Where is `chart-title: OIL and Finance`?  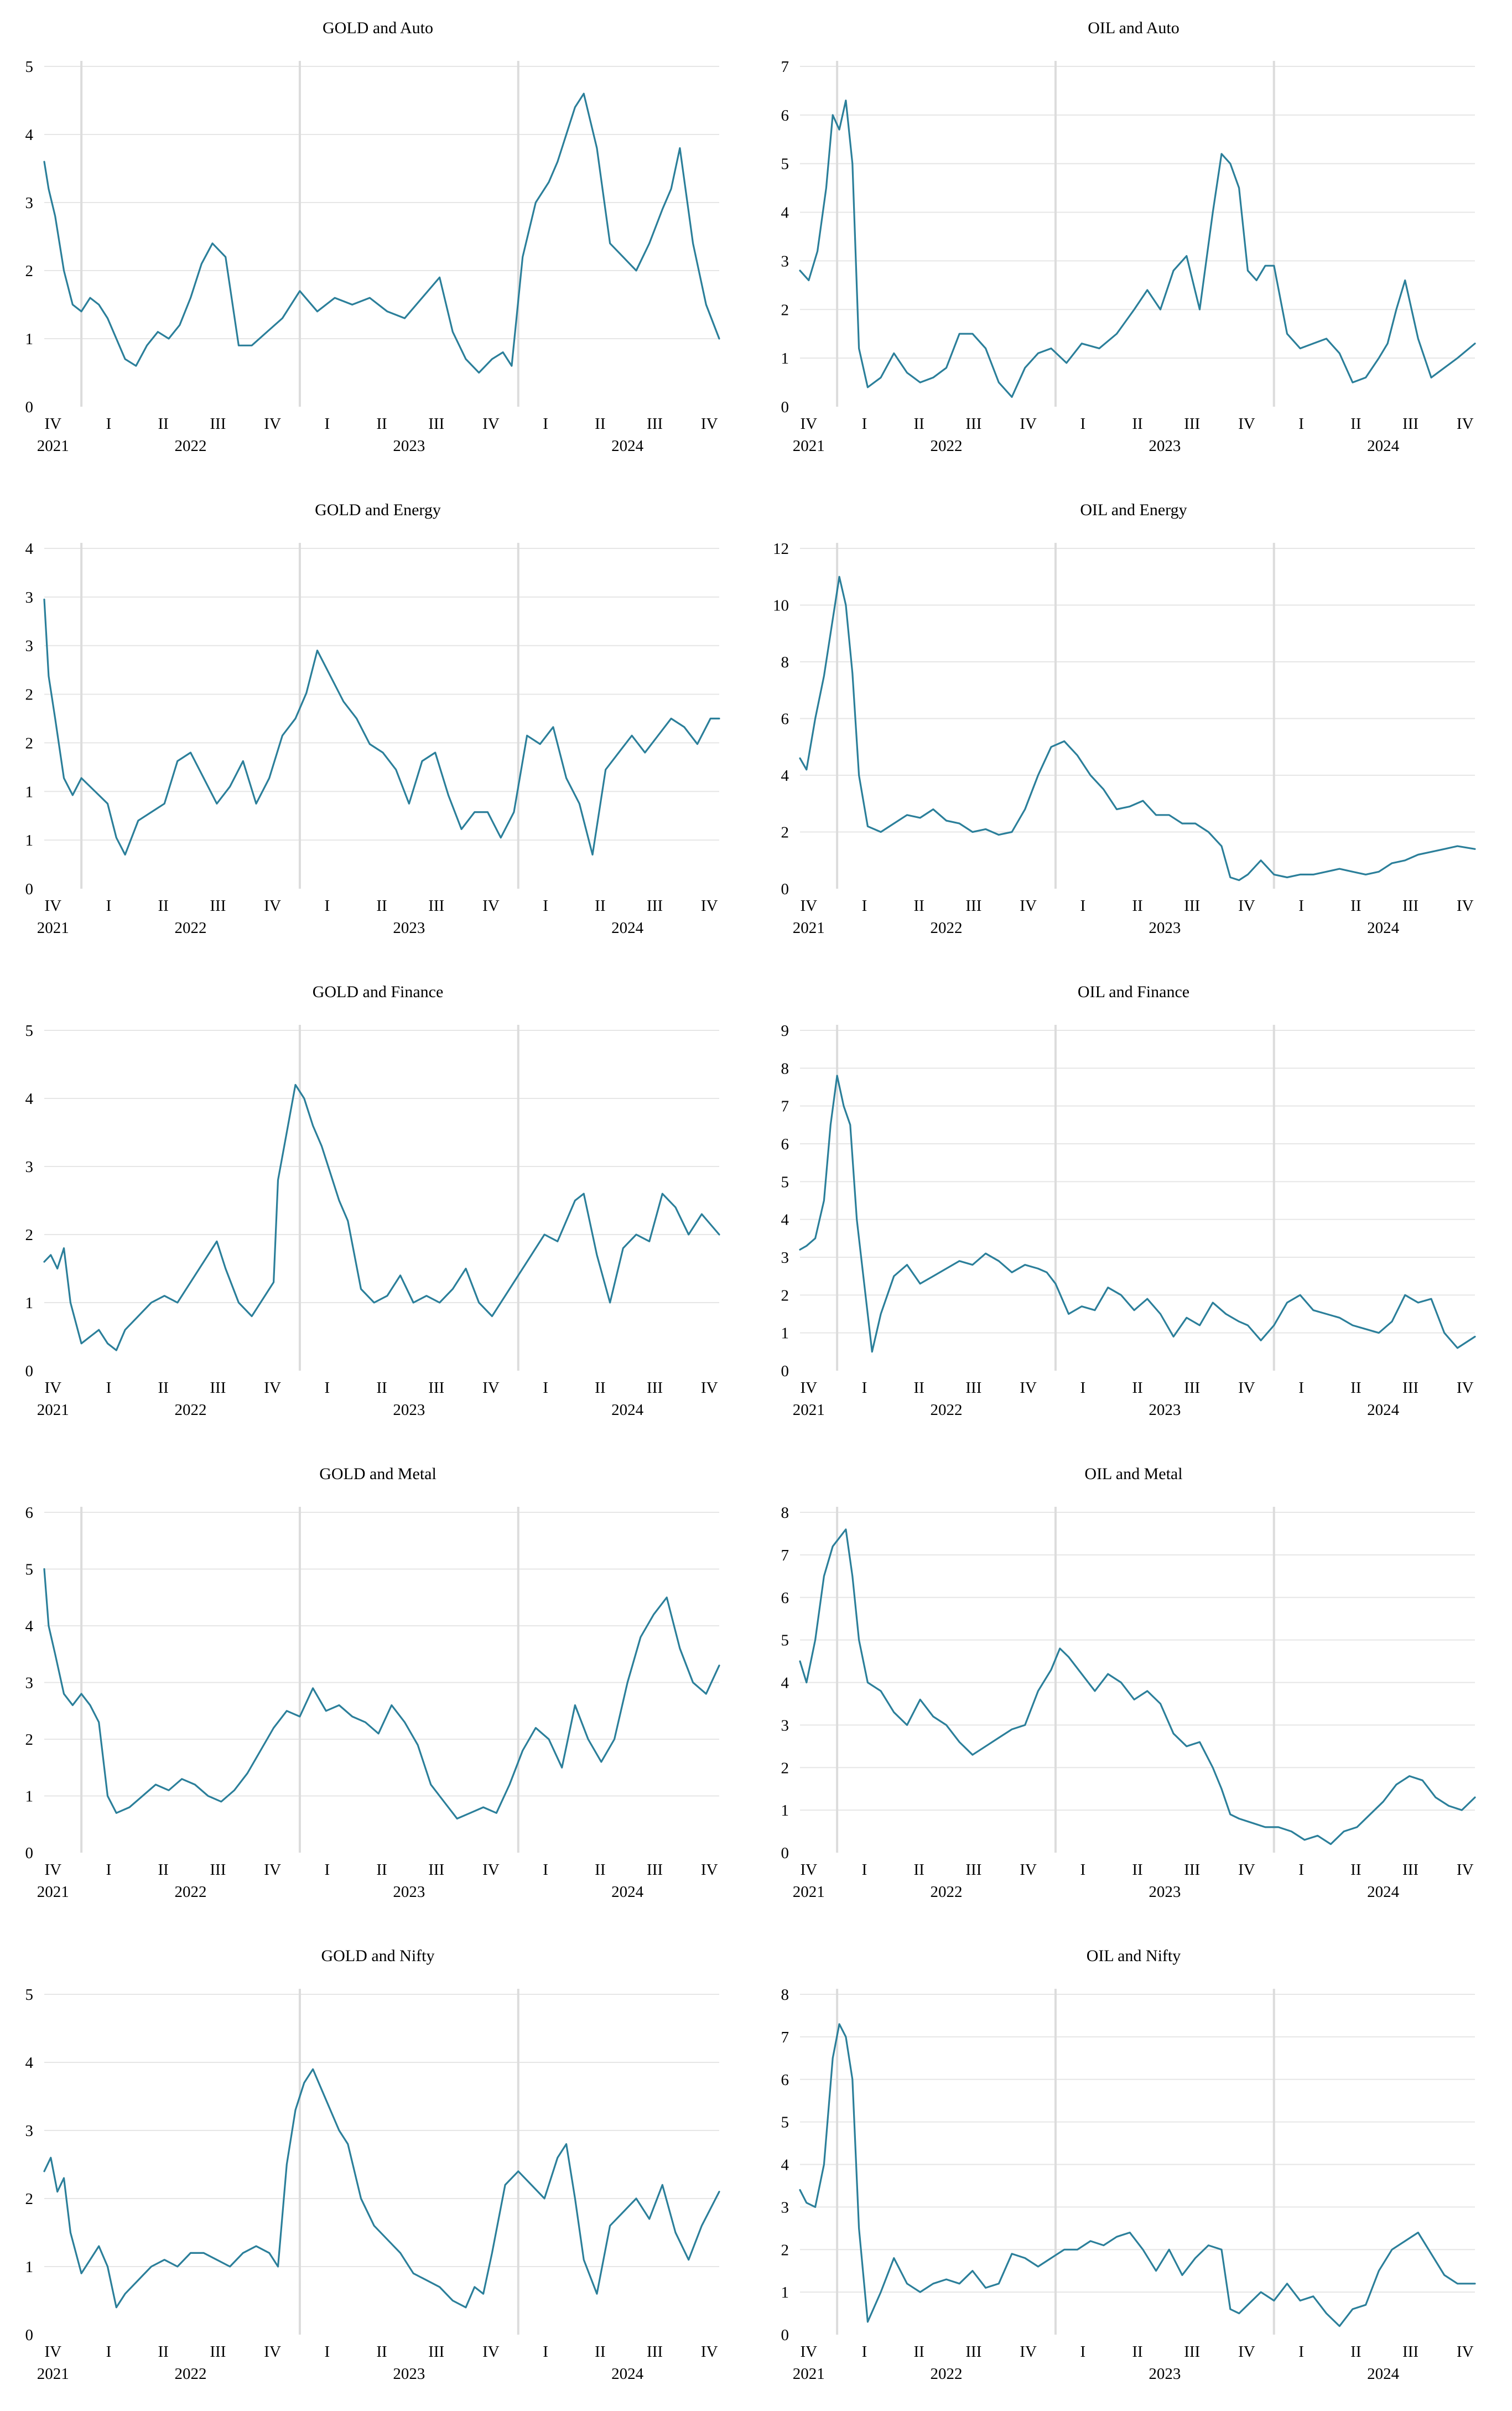 chart-title: OIL and Finance is located at coordinates (1133, 992).